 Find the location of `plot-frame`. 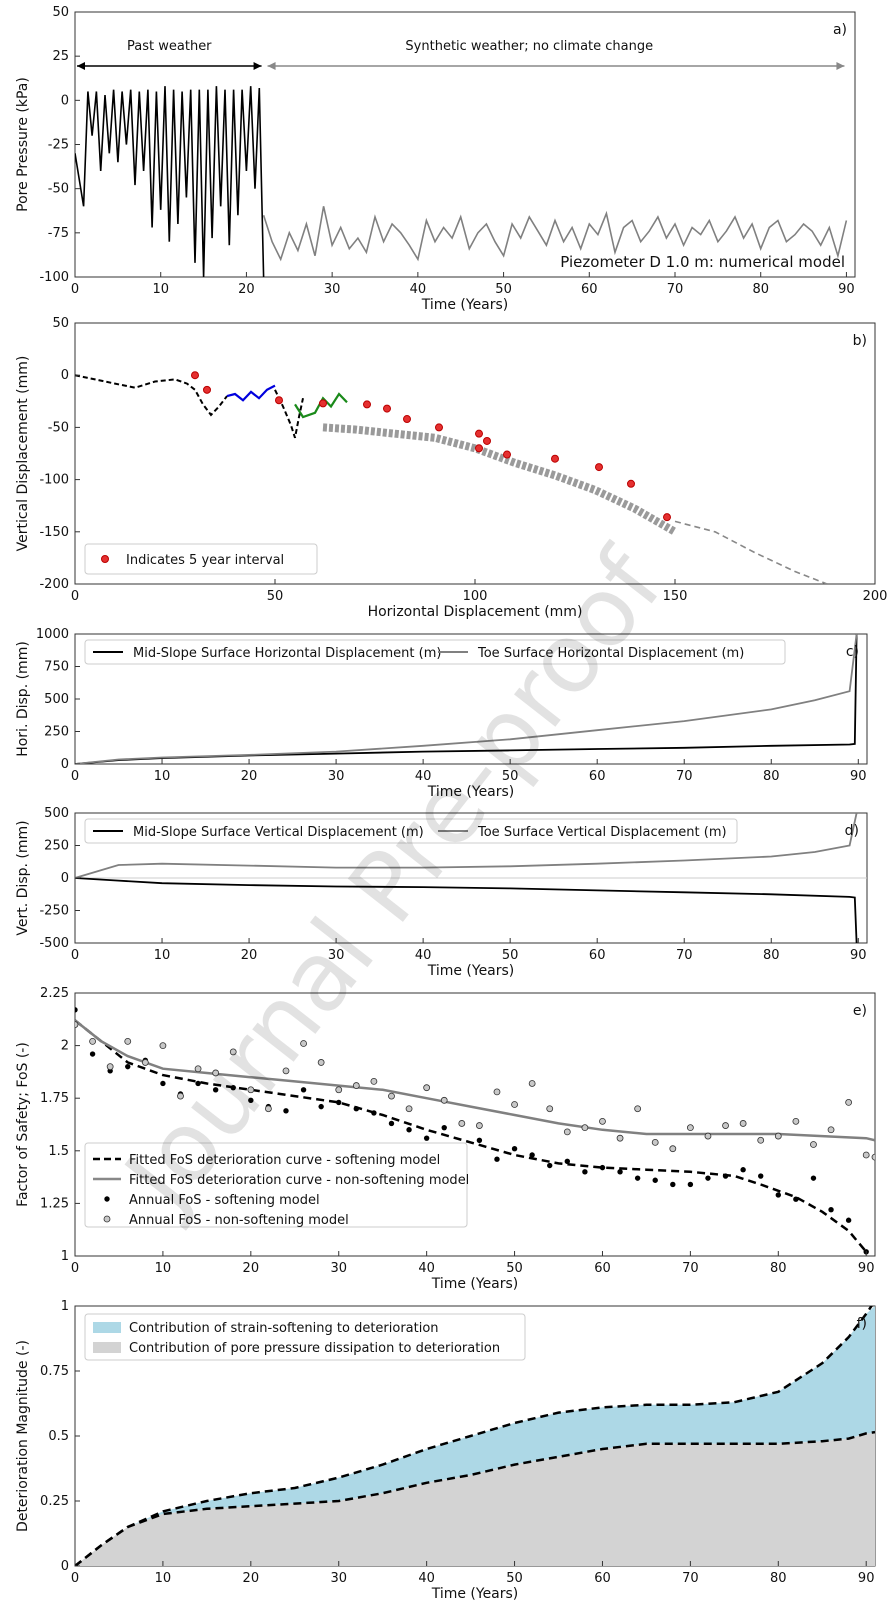

plot-frame is located at coordinates (475, 1124).